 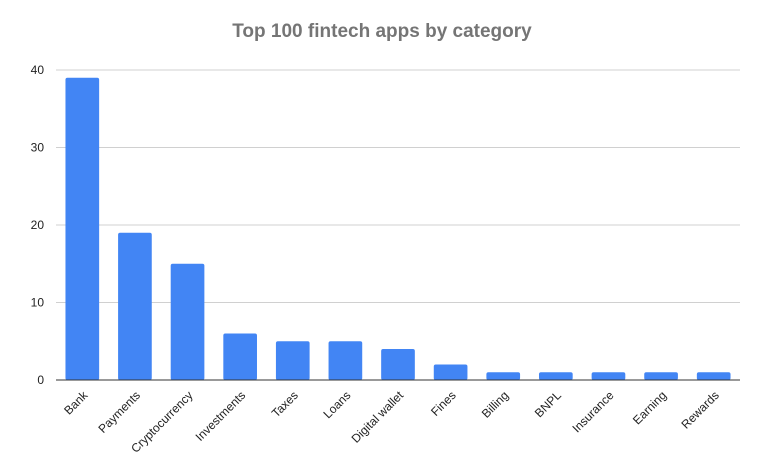 I want to click on x-tick-label: Bank, so click(x=76, y=403).